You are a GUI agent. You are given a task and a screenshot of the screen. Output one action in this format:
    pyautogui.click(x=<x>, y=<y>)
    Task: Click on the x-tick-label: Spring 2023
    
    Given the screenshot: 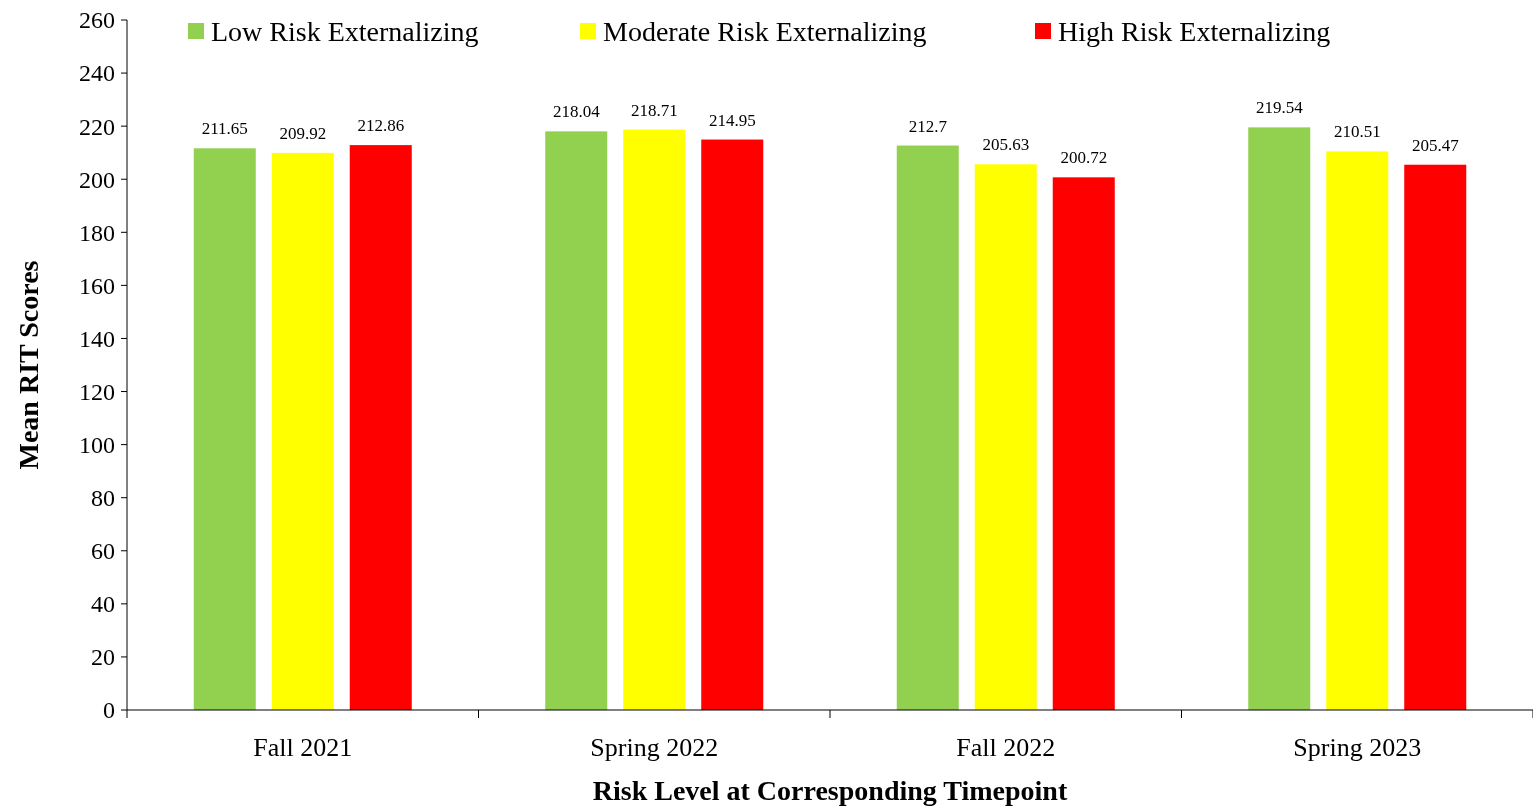 What is the action you would take?
    pyautogui.click(x=1357, y=747)
    